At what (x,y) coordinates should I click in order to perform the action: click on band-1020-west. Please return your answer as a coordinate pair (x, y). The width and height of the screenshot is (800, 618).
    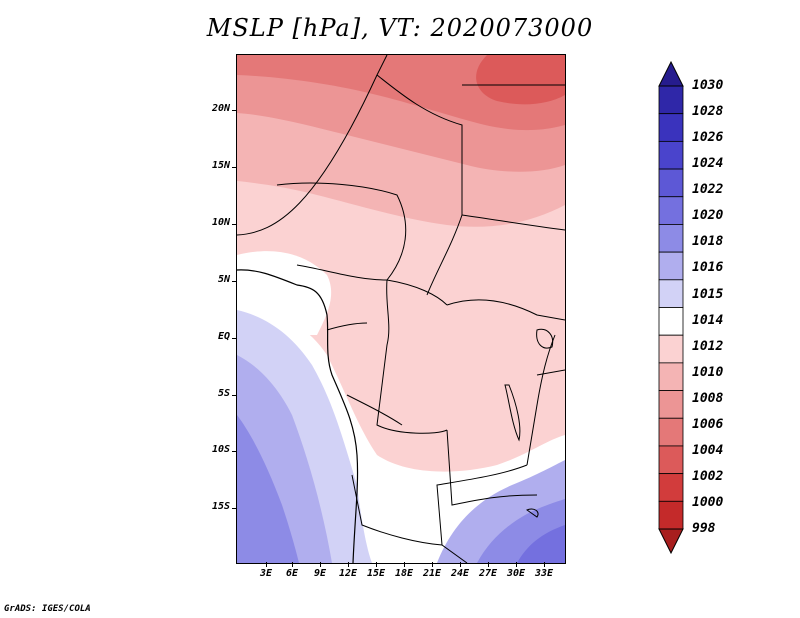
    Looking at the image, I should click on (268, 489).